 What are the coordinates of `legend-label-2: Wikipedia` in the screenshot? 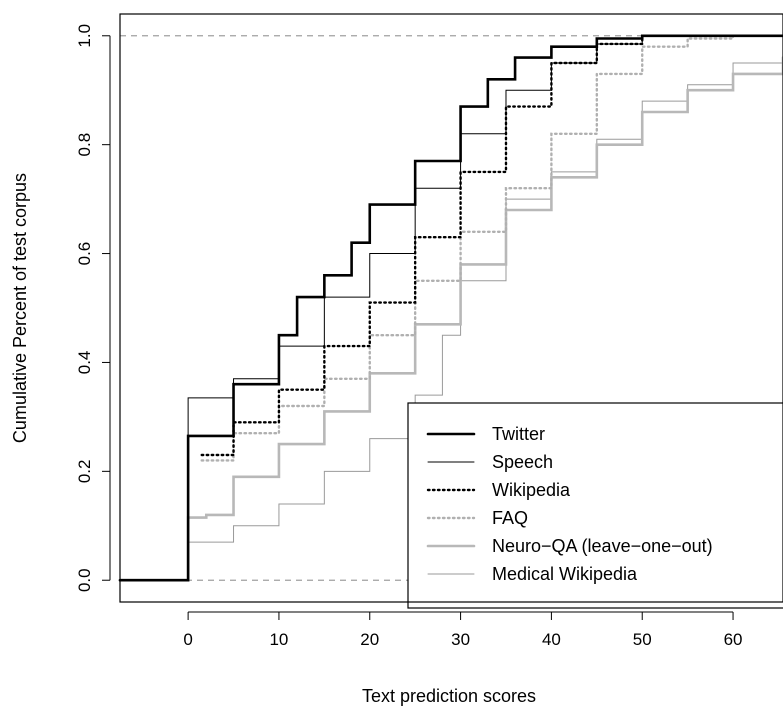 It's located at (531, 490).